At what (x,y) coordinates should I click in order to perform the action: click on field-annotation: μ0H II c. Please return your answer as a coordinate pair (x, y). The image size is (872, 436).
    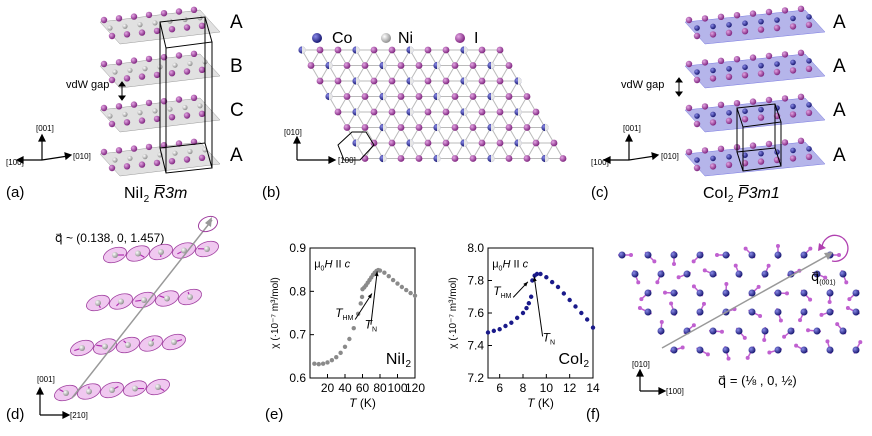
    Looking at the image, I should click on (332, 266).